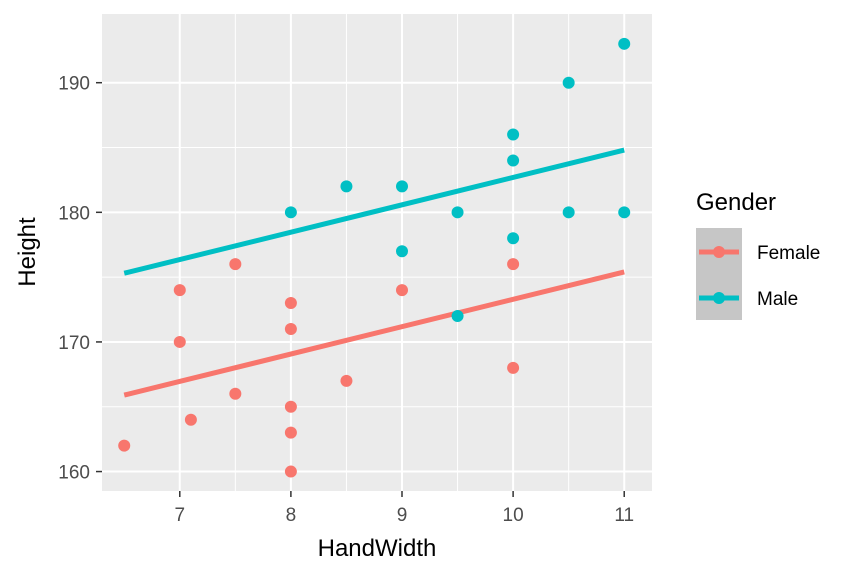  Describe the element at coordinates (736, 202) in the screenshot. I see `legend-title: Gender` at that location.